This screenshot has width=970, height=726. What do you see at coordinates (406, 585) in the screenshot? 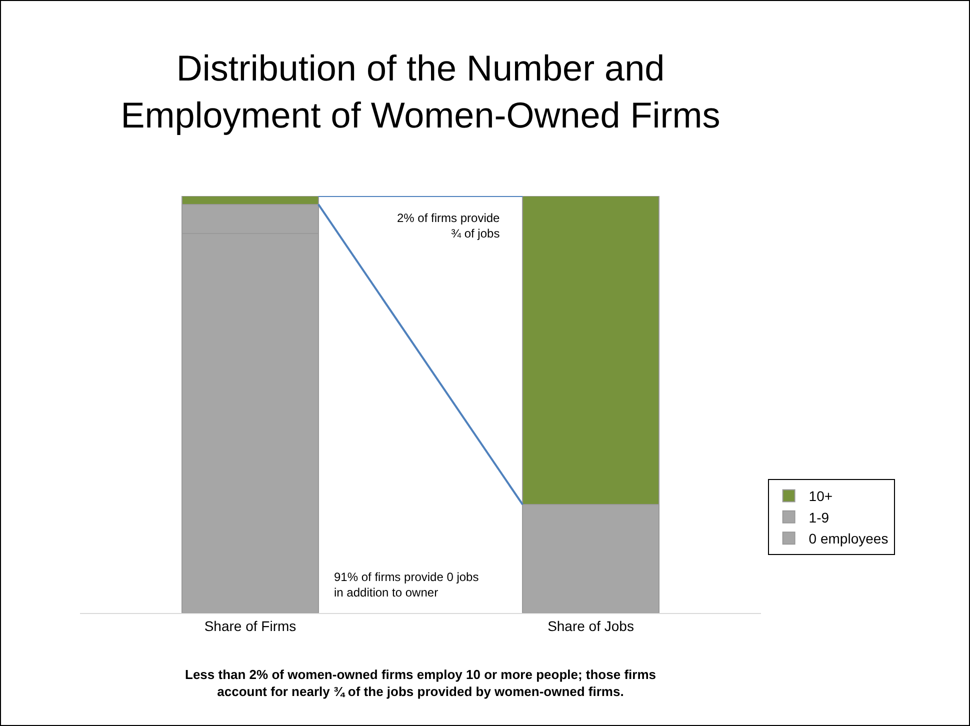
I see `annotation: 91% of firms provide 0 jobs in addition to owner` at bounding box center [406, 585].